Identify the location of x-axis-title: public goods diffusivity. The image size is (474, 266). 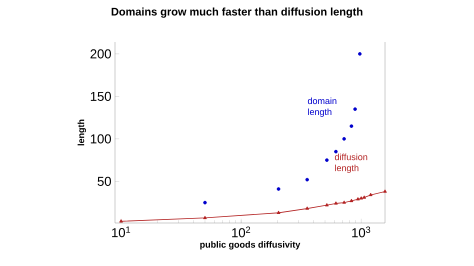
(250, 245).